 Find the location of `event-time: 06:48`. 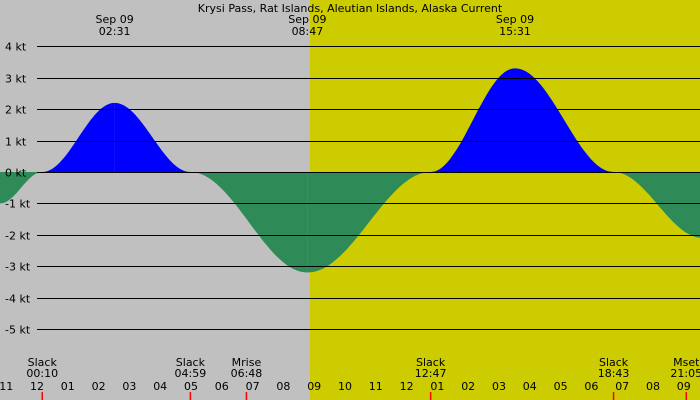

event-time: 06:48 is located at coordinates (247, 373).